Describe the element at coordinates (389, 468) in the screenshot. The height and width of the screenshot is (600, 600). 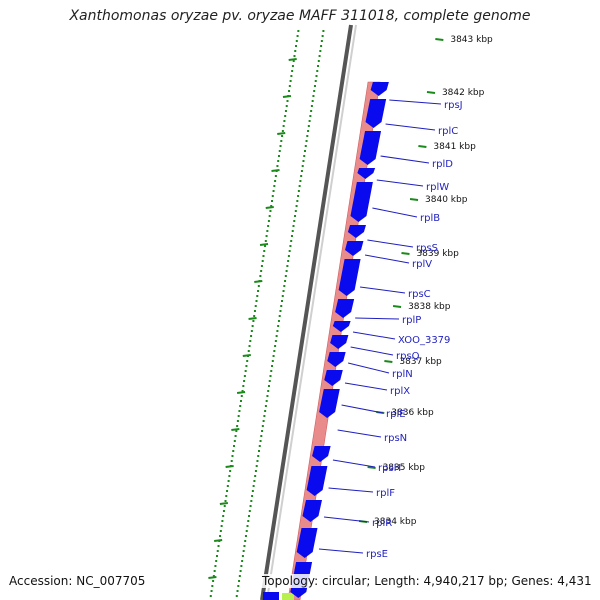
I see `gene-label: rpsH` at that location.